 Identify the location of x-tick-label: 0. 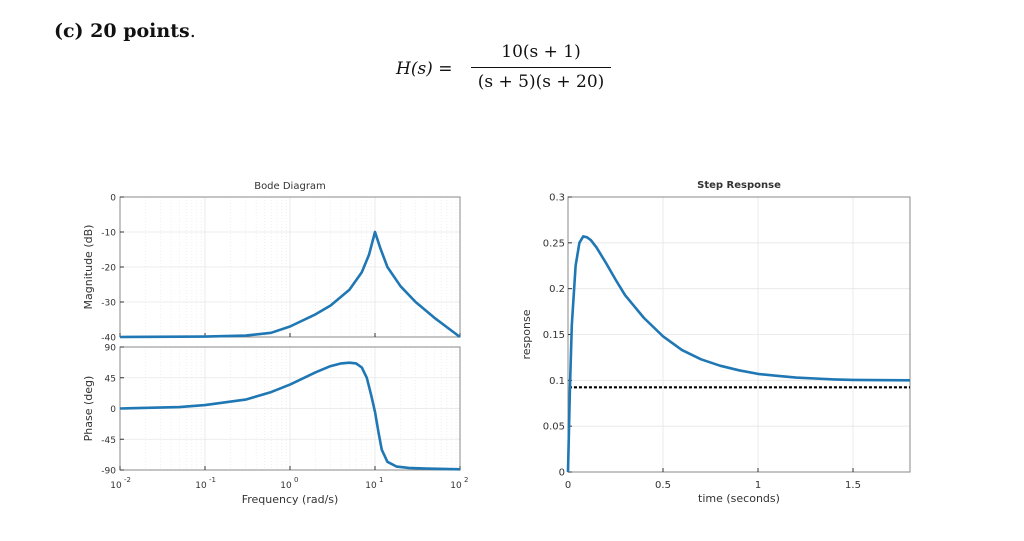
(568, 485).